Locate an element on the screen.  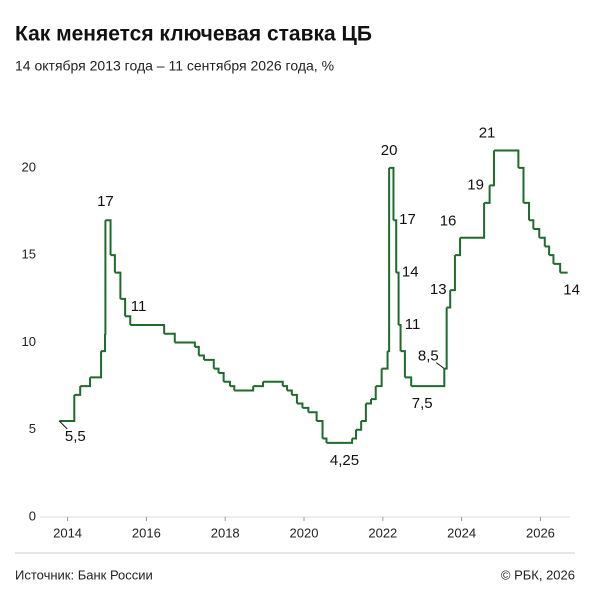
y-tick-label: 5 is located at coordinates (32, 428).